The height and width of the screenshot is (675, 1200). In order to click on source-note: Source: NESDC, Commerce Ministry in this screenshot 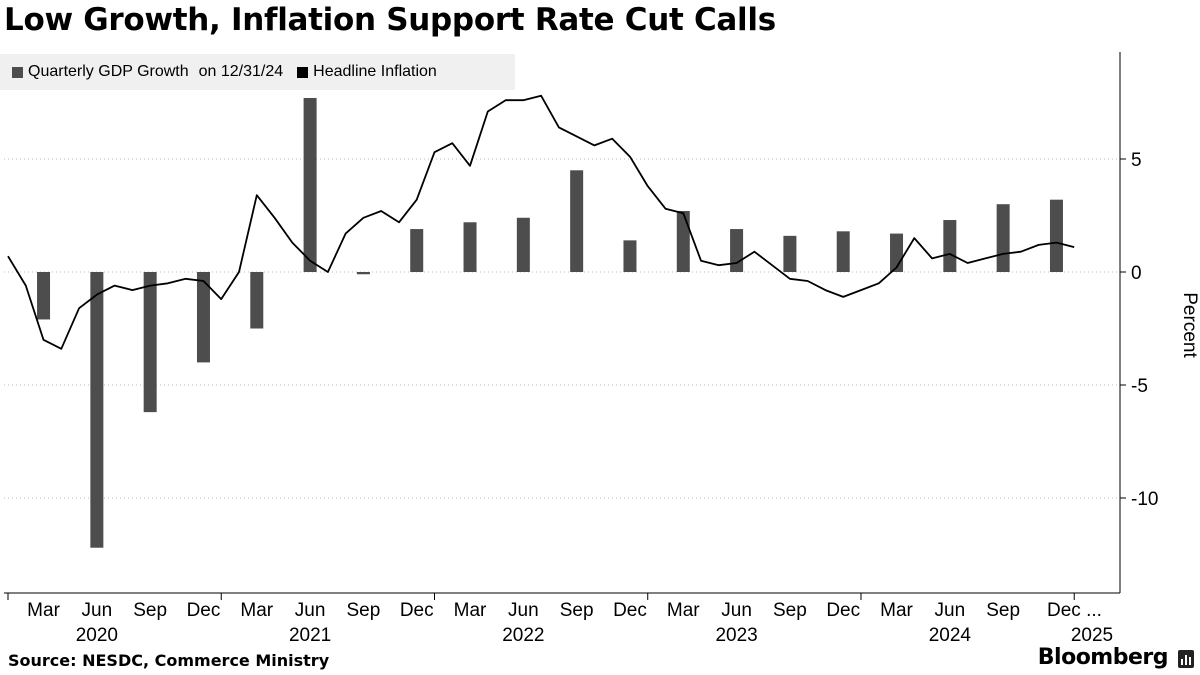, I will do `click(169, 660)`.